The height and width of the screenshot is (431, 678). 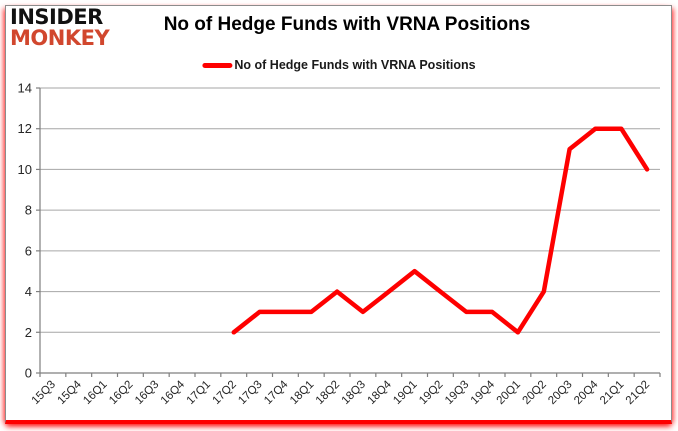 I want to click on x-tick-label: 20Q3, so click(x=560, y=393).